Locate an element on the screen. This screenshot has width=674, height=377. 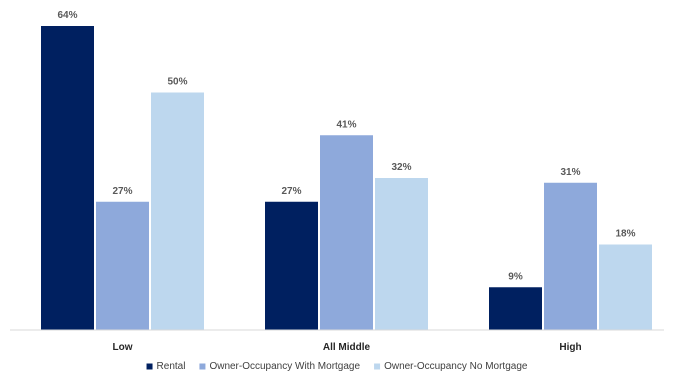
value-label-low-owner-occupancy-no-mortgage: 50% is located at coordinates (177, 82).